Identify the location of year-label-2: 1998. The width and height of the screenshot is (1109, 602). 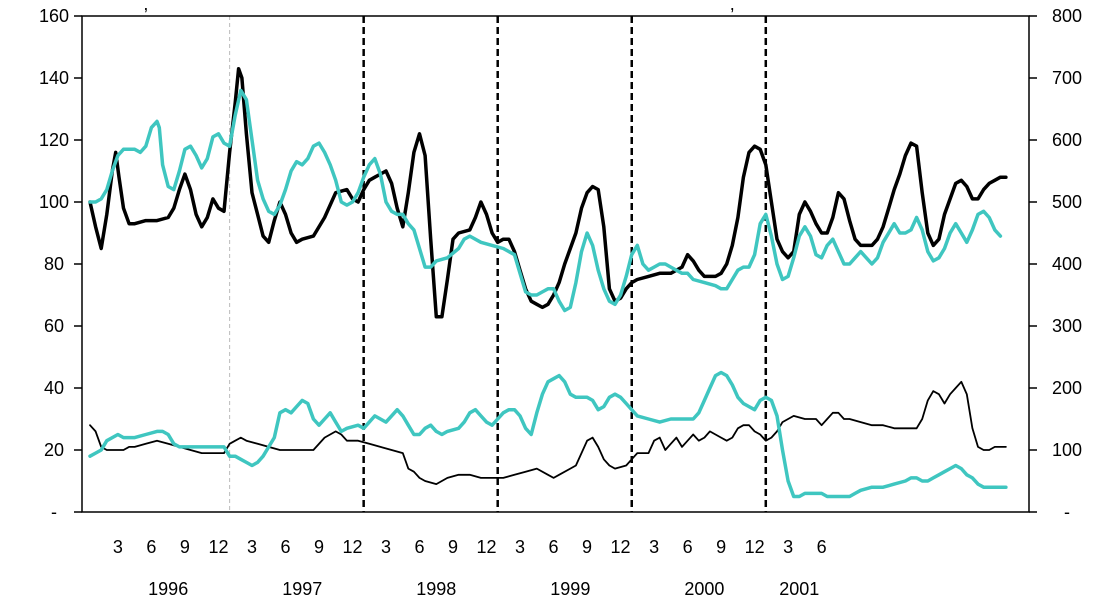
(436, 589).